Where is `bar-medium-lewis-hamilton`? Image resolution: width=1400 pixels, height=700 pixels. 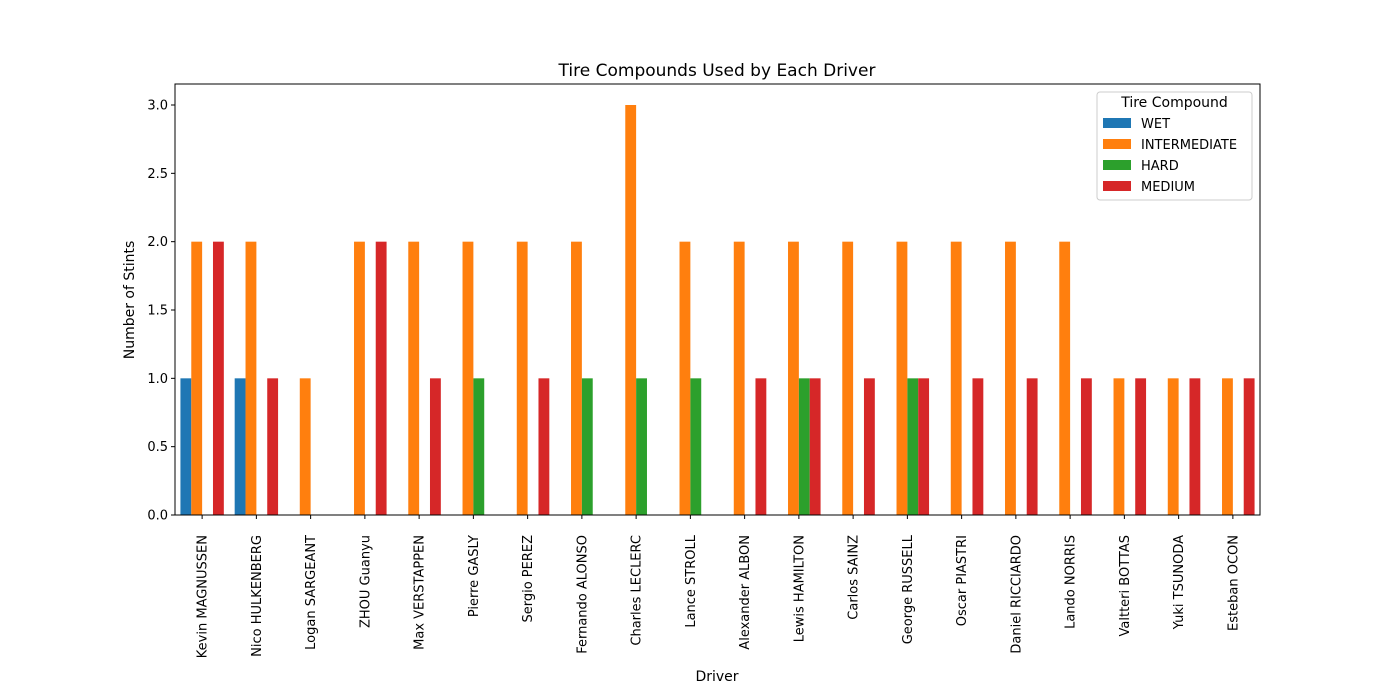
bar-medium-lewis-hamilton is located at coordinates (815, 446).